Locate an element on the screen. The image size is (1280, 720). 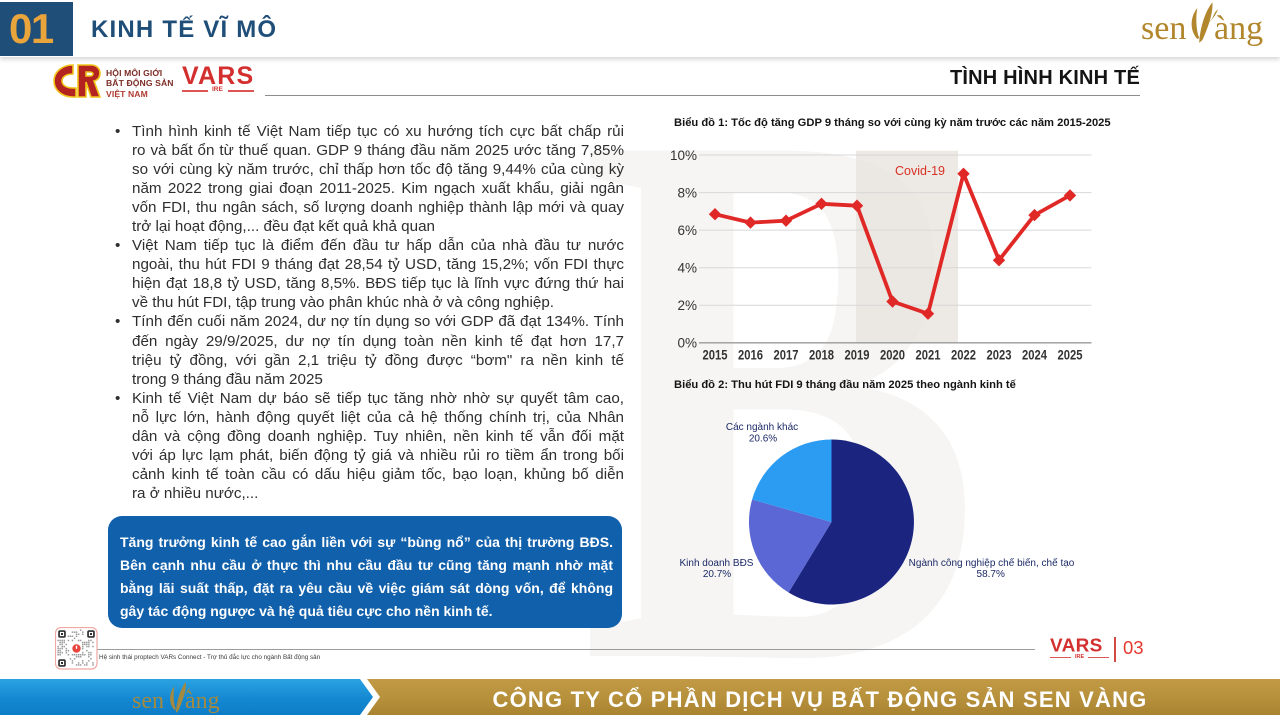
svg-text: 2018 is located at coordinates (821, 355).